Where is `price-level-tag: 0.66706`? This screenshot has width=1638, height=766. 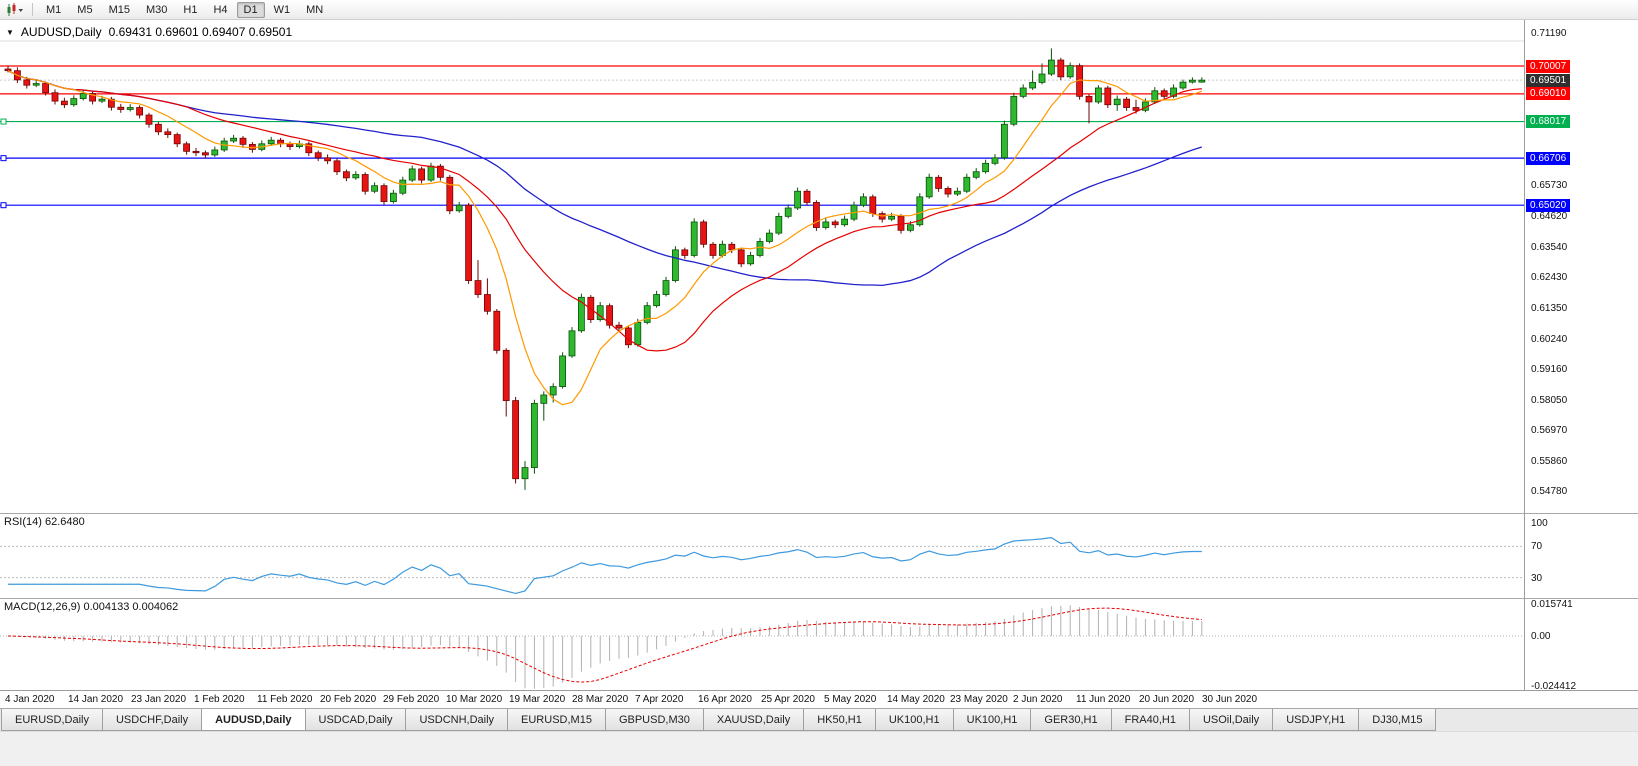 price-level-tag: 0.66706 is located at coordinates (1548, 158).